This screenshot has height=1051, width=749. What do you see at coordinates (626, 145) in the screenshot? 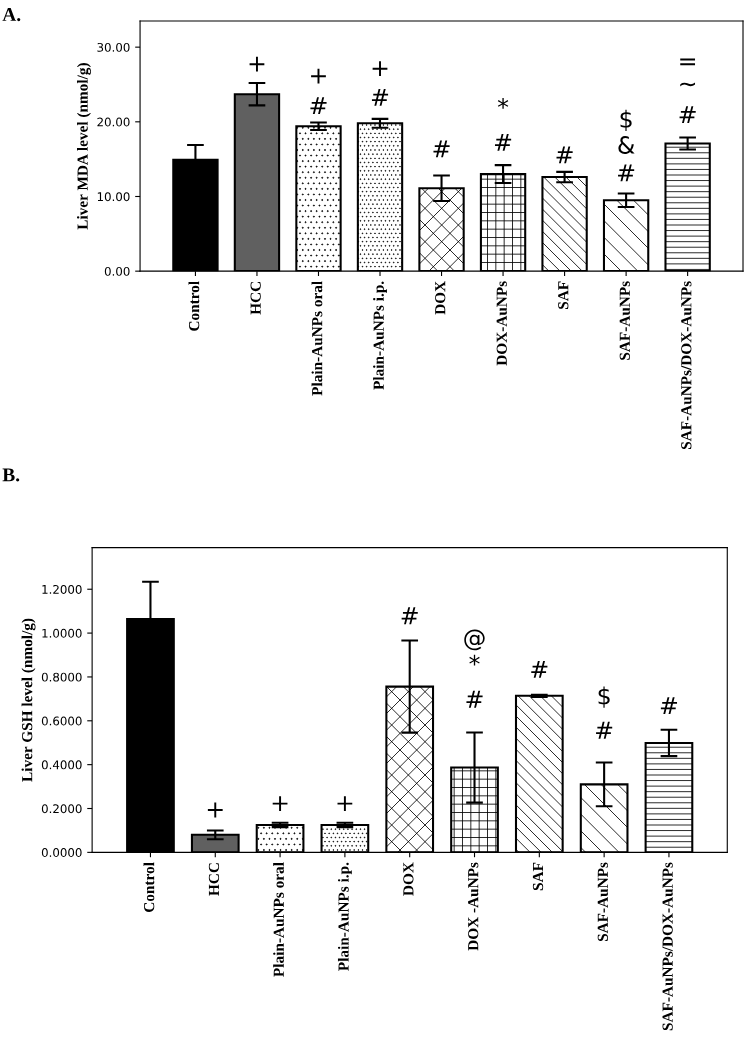
I see `annotation: &` at bounding box center [626, 145].